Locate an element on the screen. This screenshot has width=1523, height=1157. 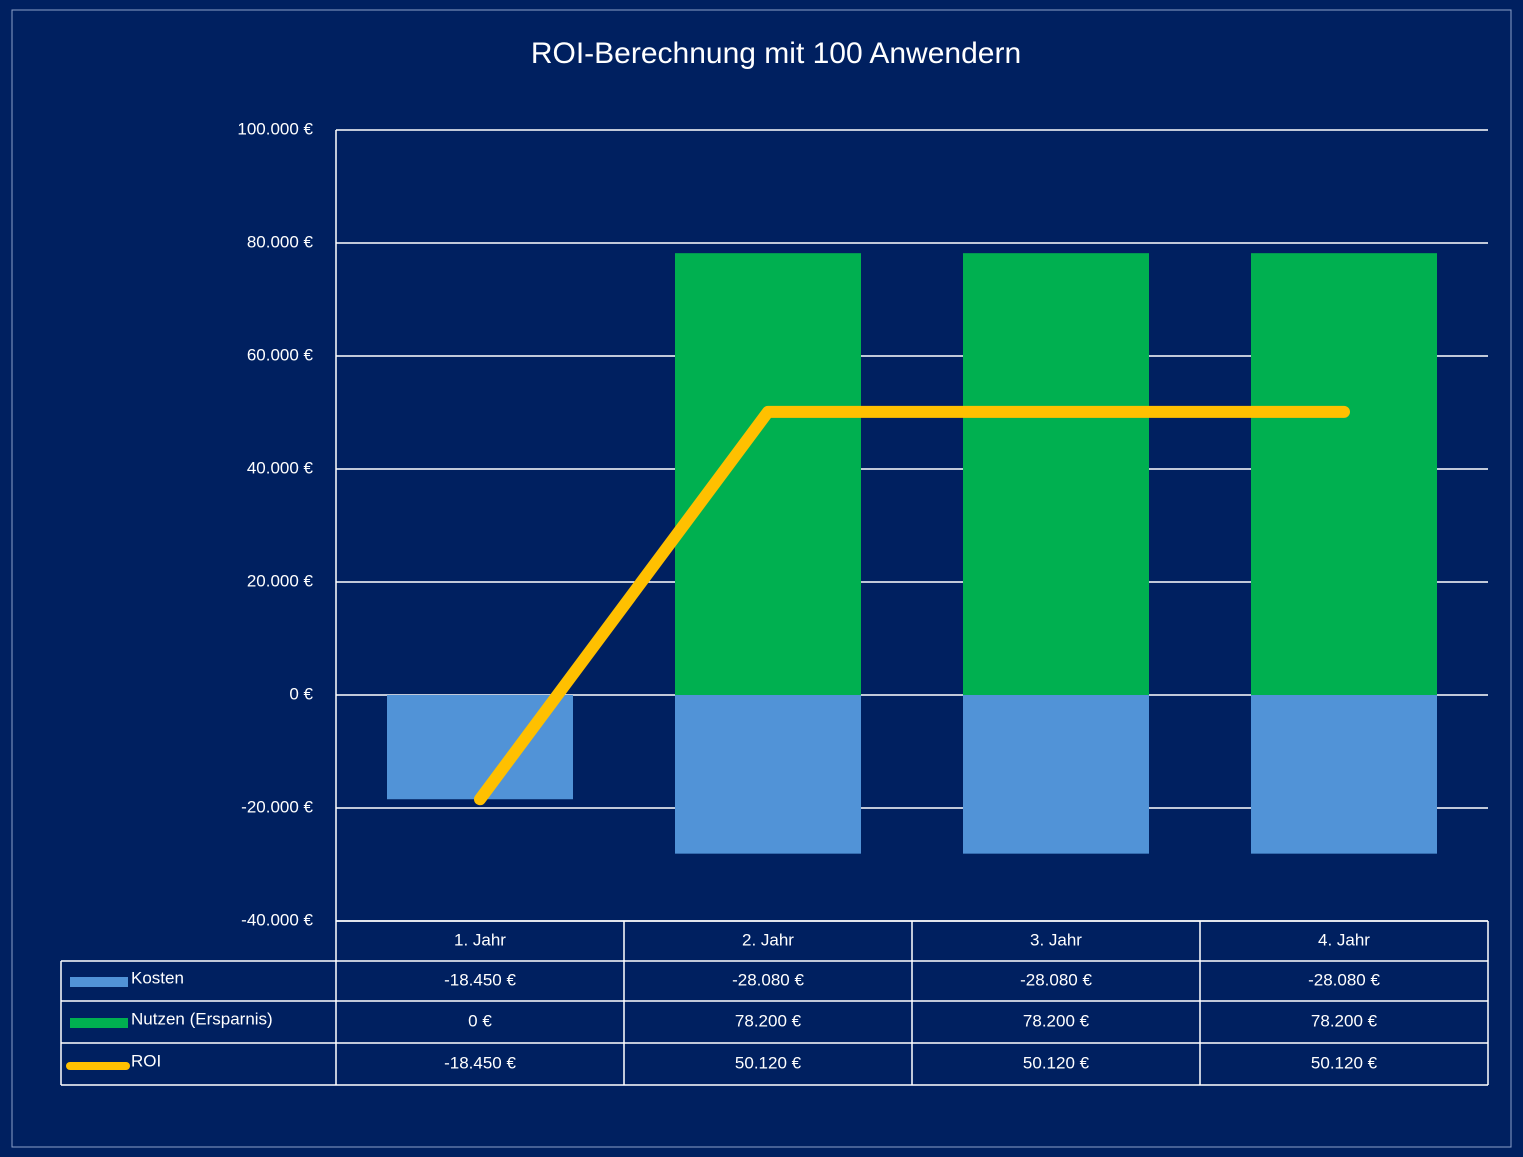
x-tick-label: 3. Jahr is located at coordinates (1056, 939).